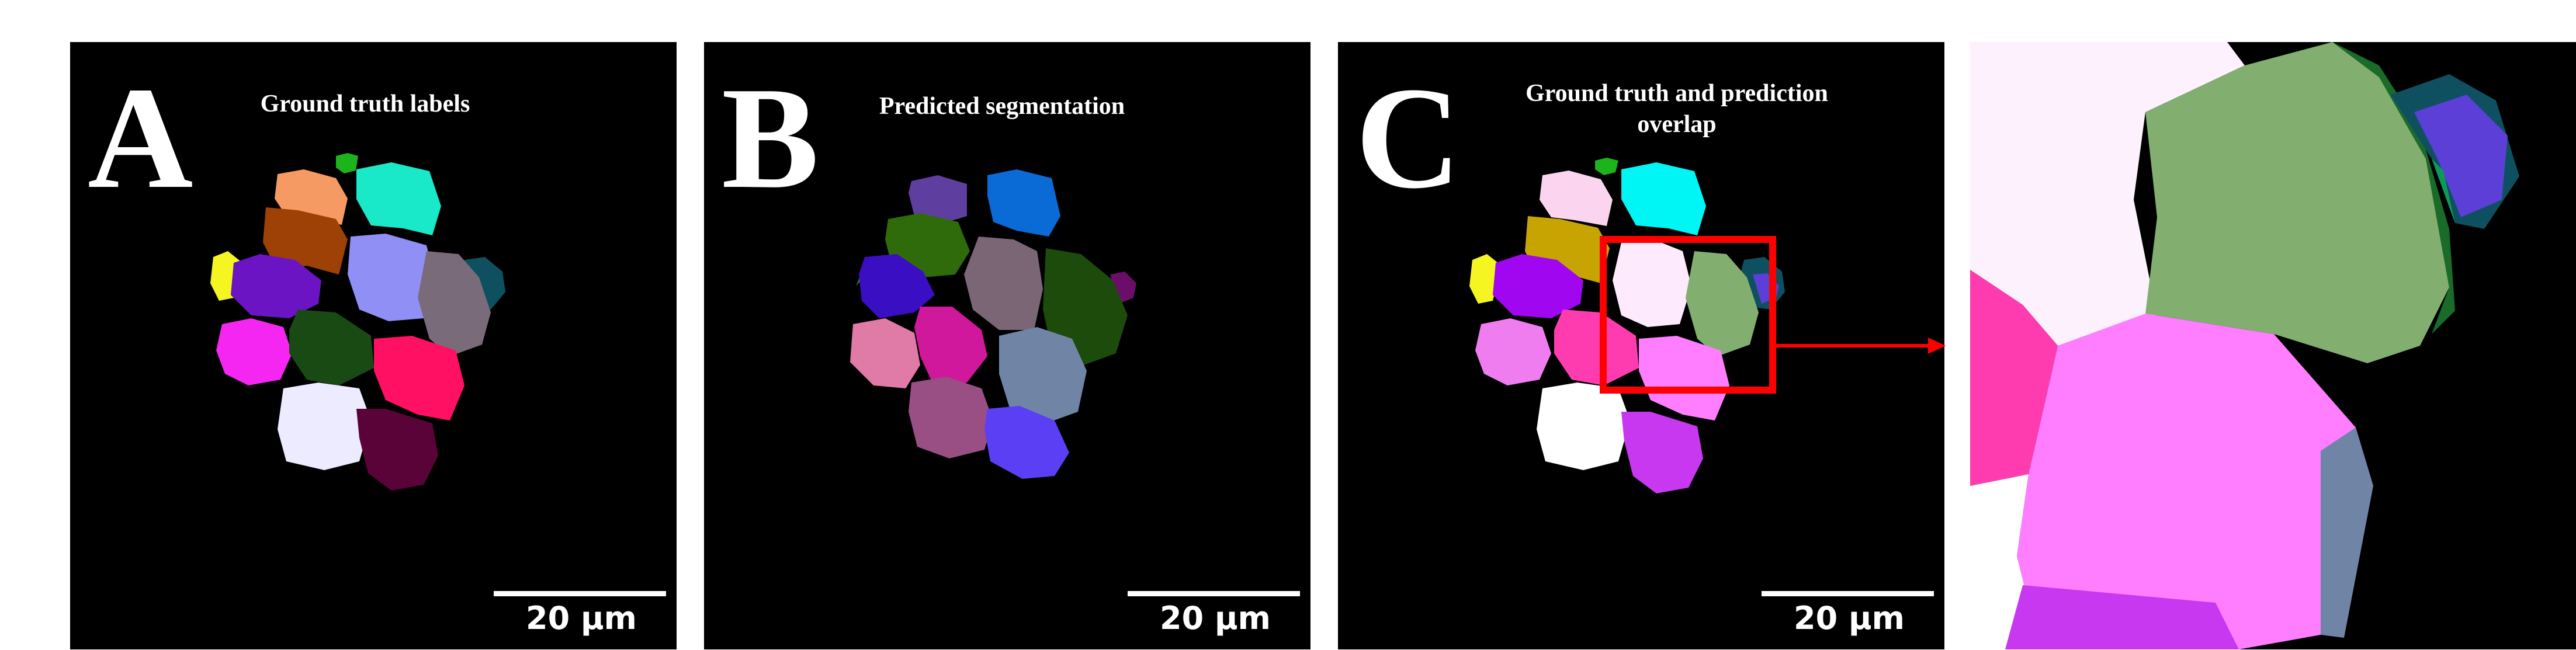 The width and height of the screenshot is (2576, 650). What do you see at coordinates (140, 138) in the screenshot?
I see `panel-letter-a: A` at bounding box center [140, 138].